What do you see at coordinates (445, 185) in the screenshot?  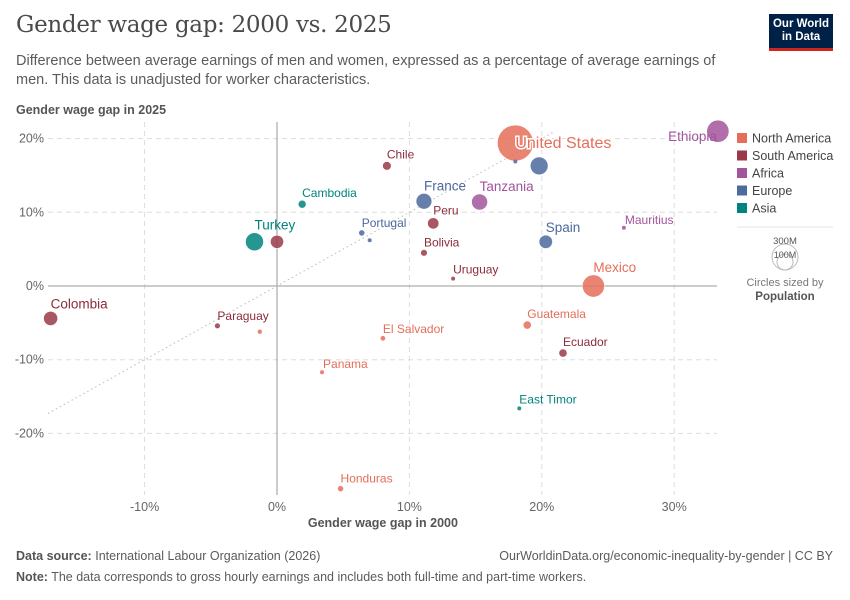 I see `point-label: France` at bounding box center [445, 185].